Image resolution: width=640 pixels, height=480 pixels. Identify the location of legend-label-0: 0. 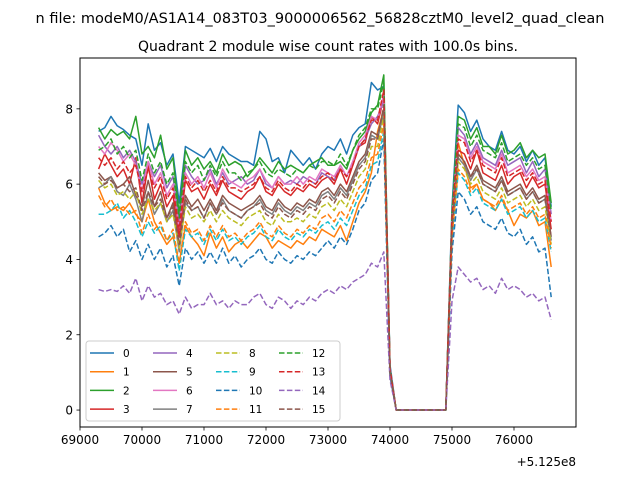
(126, 354).